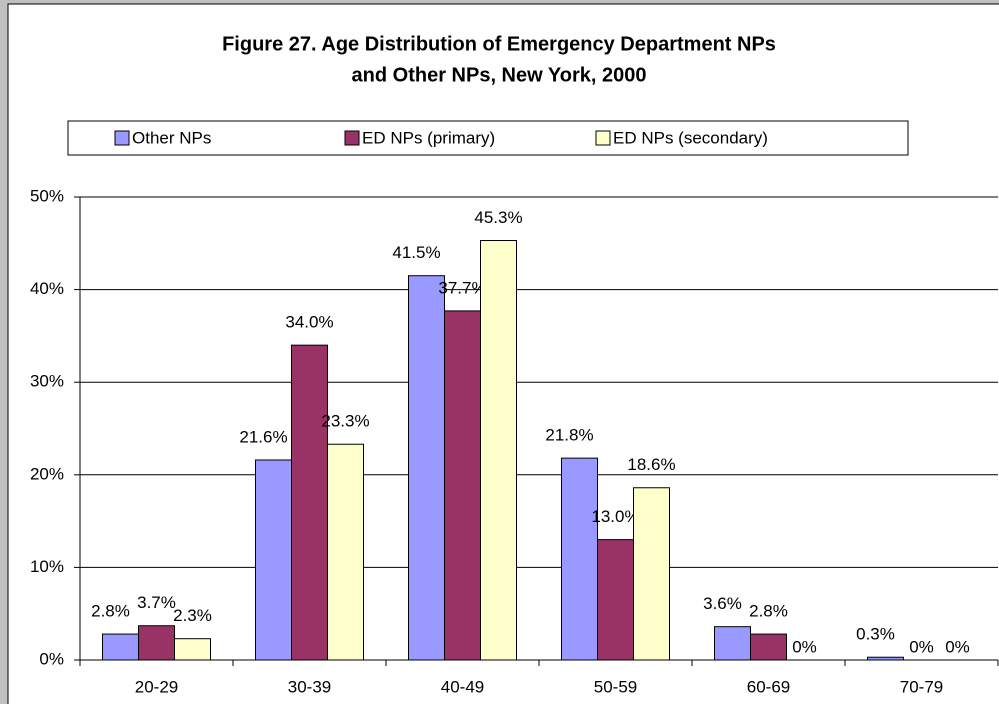 This screenshot has height=704, width=999. I want to click on value-label: 2.3%, so click(192, 615).